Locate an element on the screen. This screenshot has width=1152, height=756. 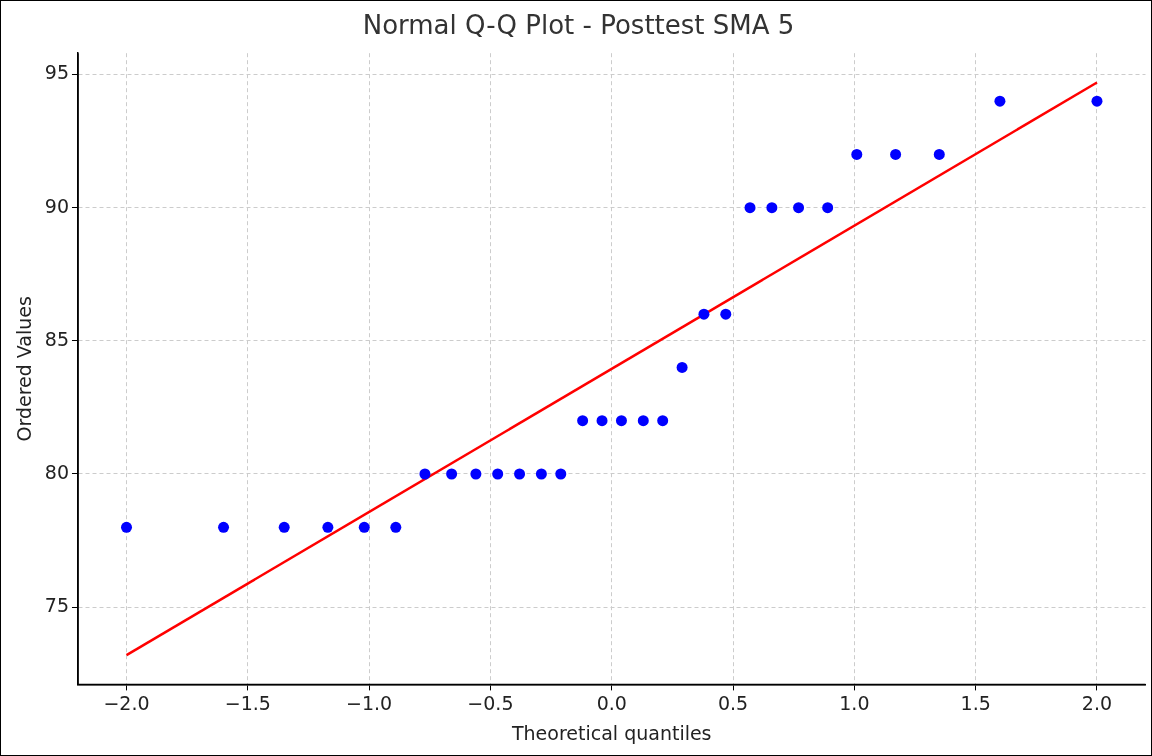
y-tick-label: 80 is located at coordinates (56, 471).